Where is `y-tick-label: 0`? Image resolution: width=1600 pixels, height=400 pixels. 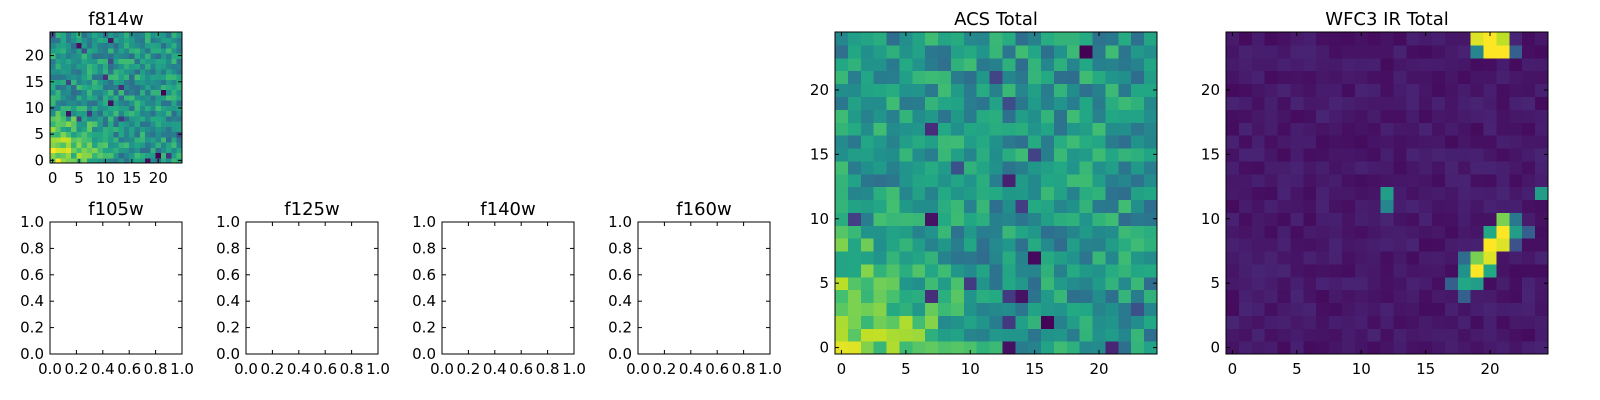 y-tick-label: 0 is located at coordinates (39, 160).